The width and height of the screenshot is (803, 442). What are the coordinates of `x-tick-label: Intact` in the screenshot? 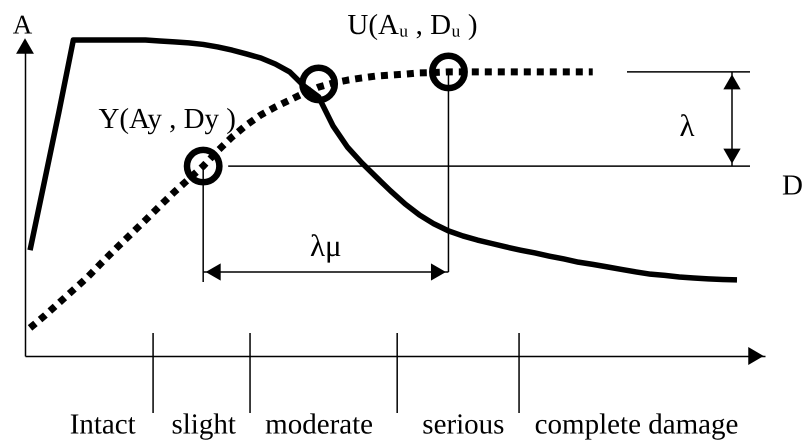 It's located at (103, 424).